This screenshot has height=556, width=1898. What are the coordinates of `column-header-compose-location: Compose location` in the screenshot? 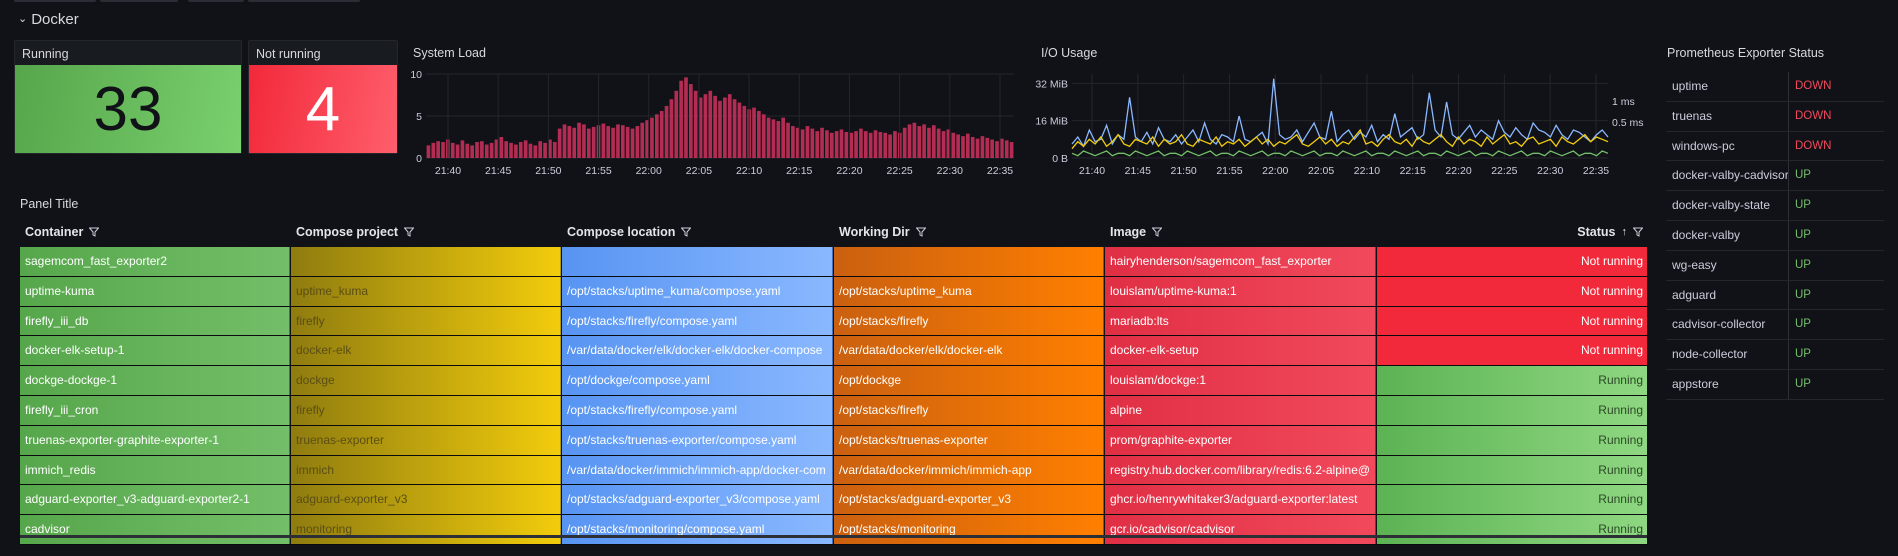 It's located at (629, 232).